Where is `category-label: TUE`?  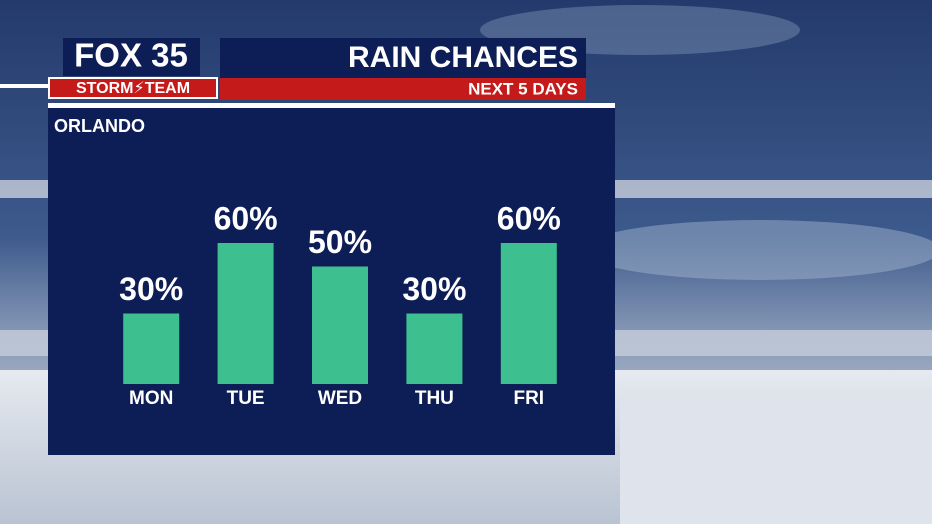 category-label: TUE is located at coordinates (246, 398).